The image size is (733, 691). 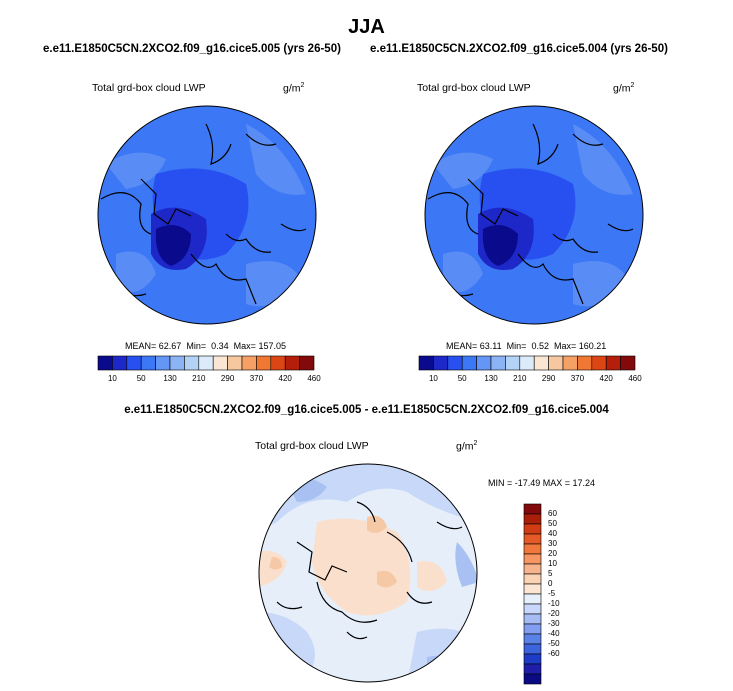 What do you see at coordinates (314, 378) in the screenshot?
I see `panel1-colorbar-tick-label: 460` at bounding box center [314, 378].